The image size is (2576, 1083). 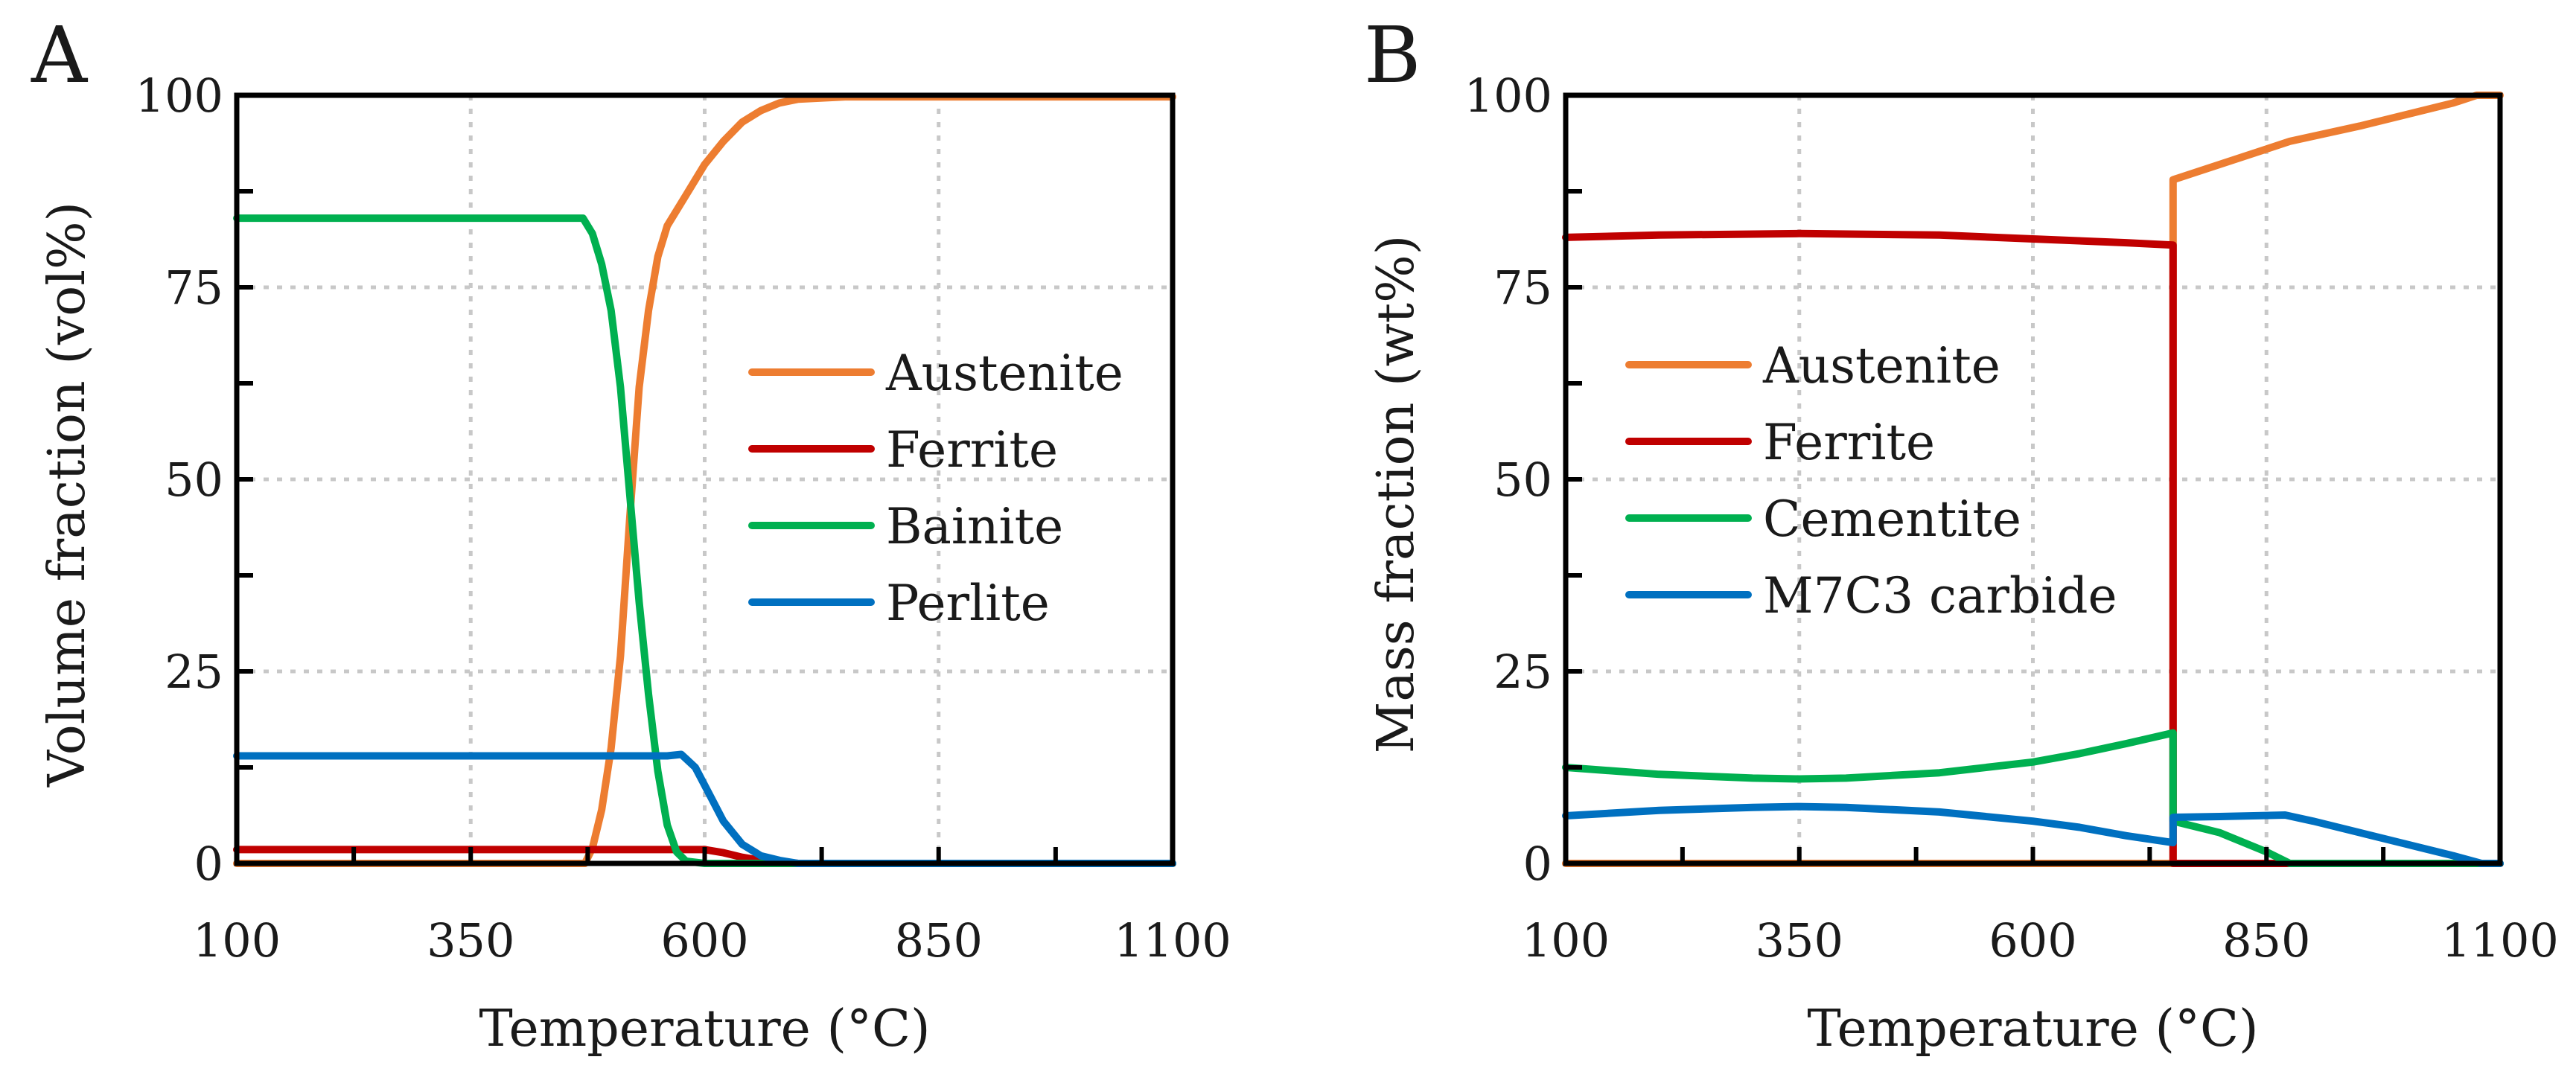 I want to click on panel-a-x-axis-title: Temperature (°C), so click(x=704, y=1029).